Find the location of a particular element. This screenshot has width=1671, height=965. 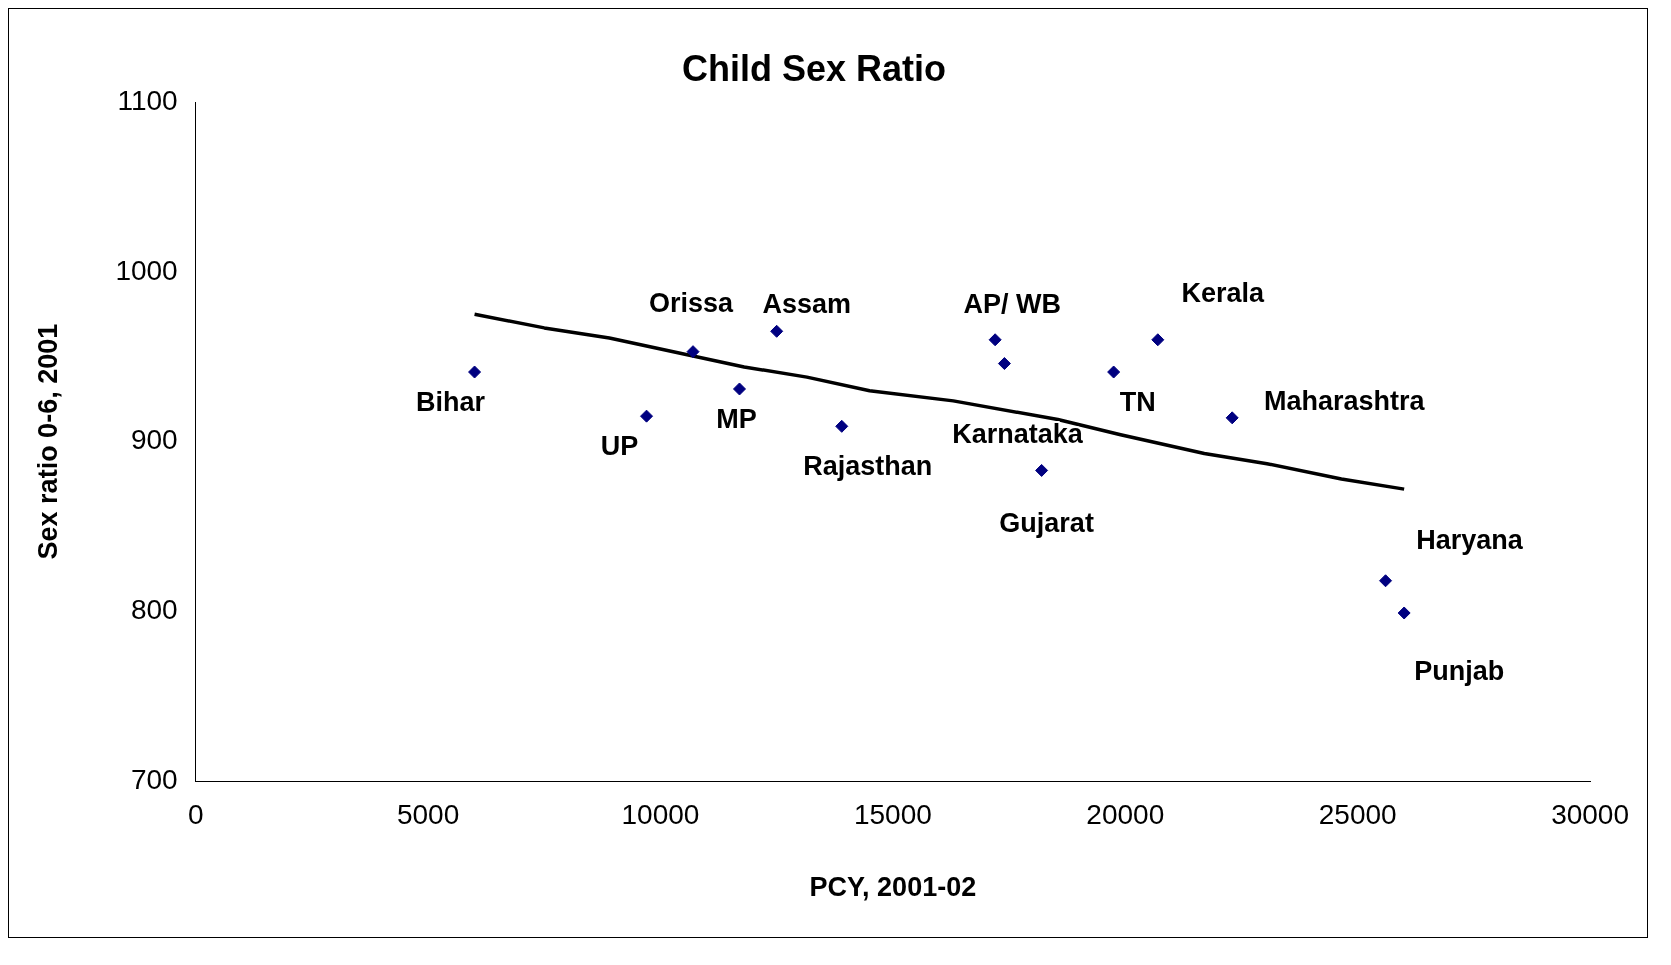

x-tick-label: 30000 is located at coordinates (1590, 814).